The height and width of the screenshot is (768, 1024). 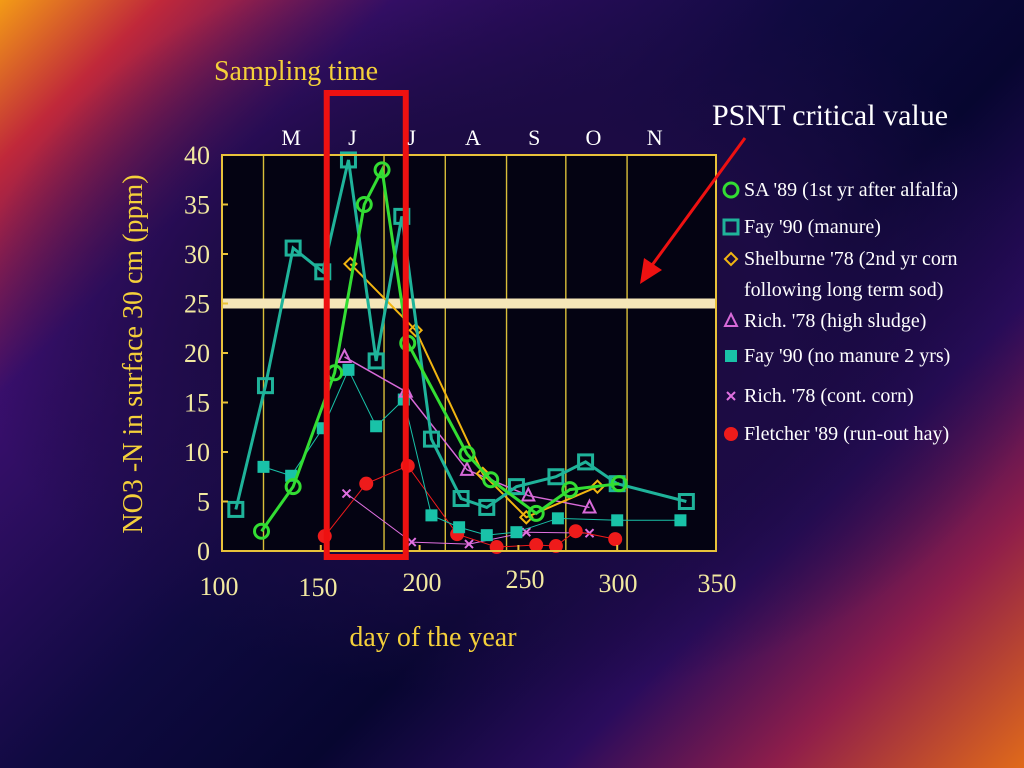 I want to click on month-label: J, so click(x=411, y=137).